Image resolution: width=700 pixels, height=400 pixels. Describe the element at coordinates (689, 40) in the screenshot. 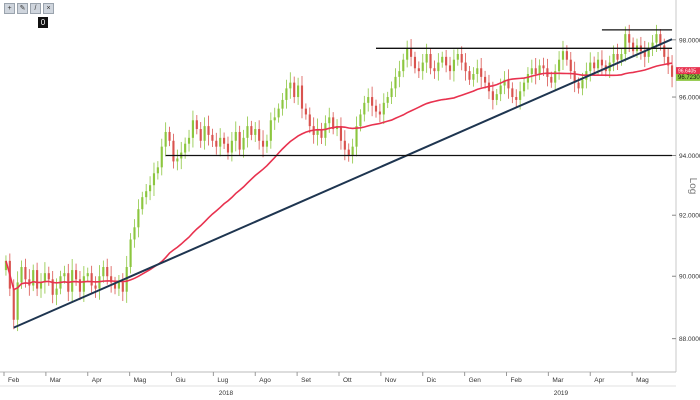

I see `y-tick-label: 98.0000` at that location.